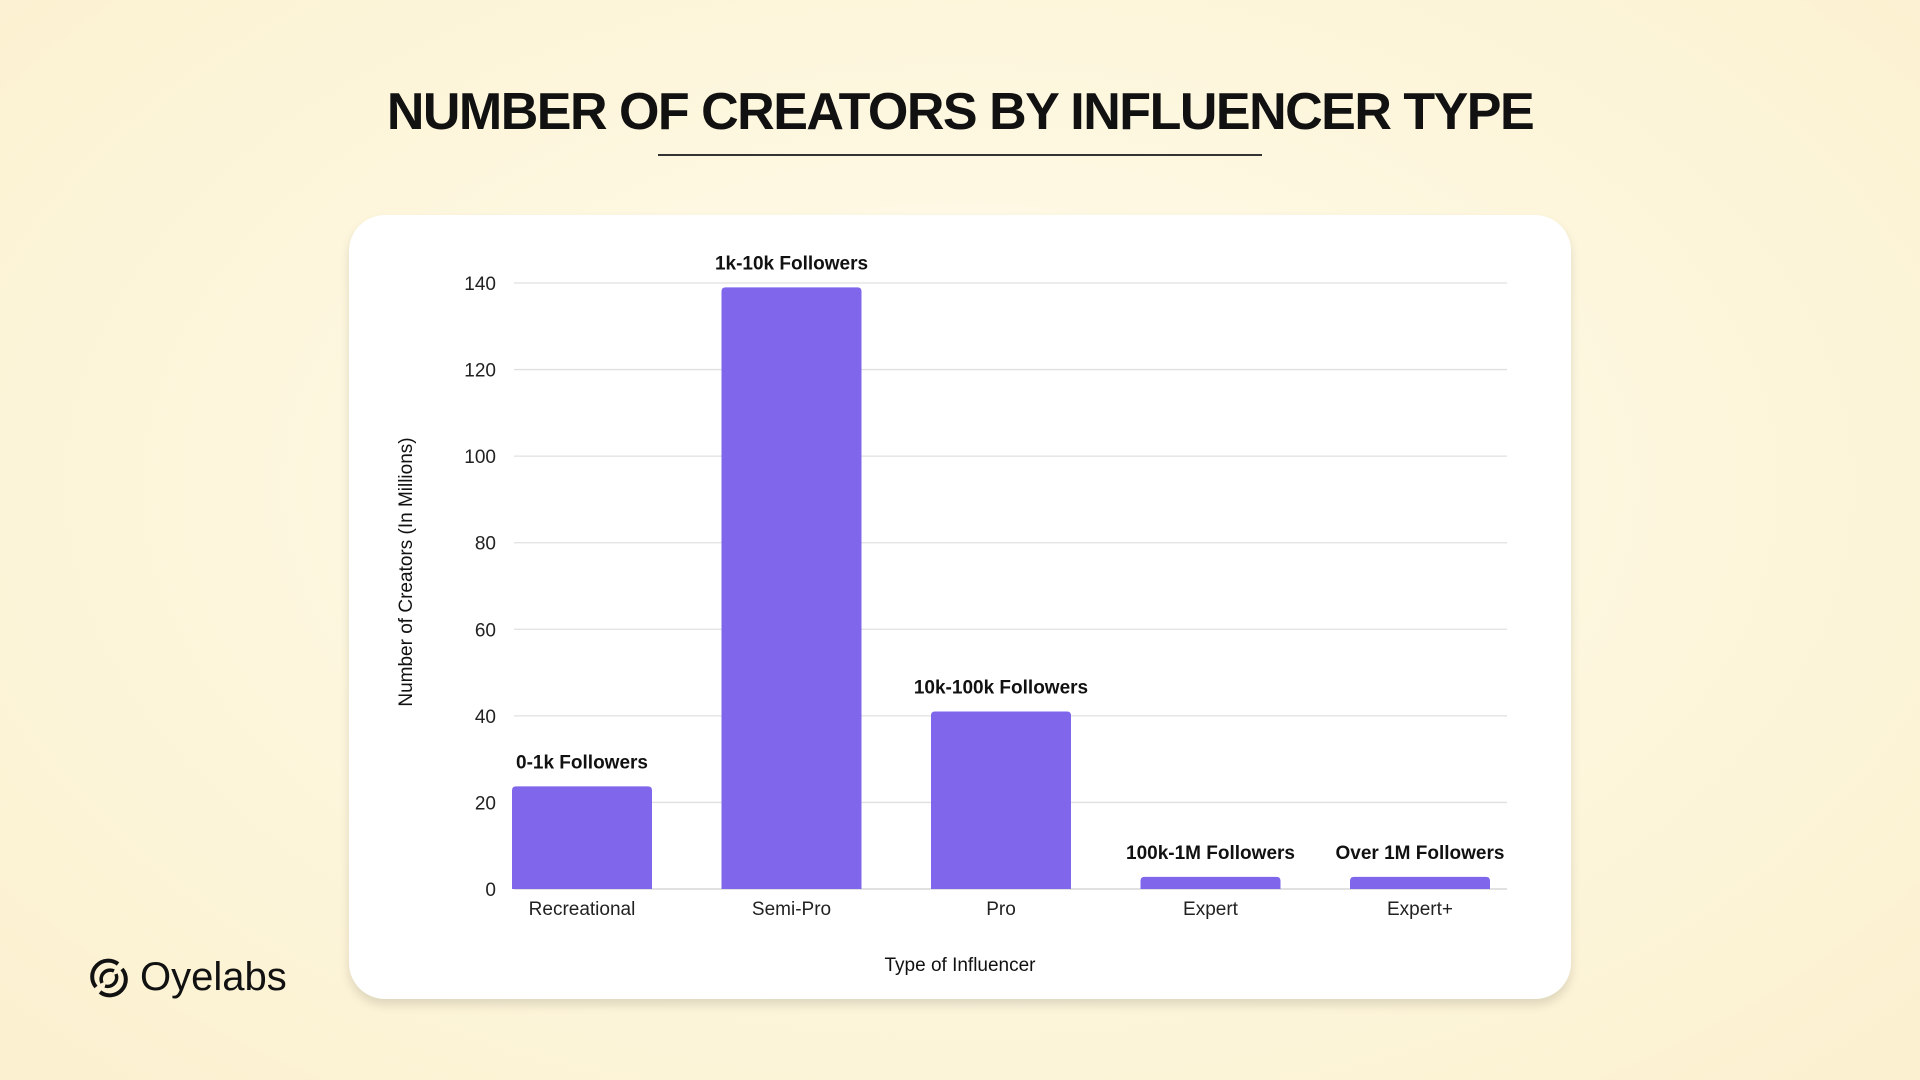 This screenshot has height=1080, width=1920. Describe the element at coordinates (485, 544) in the screenshot. I see `y-tick-label: 80` at that location.